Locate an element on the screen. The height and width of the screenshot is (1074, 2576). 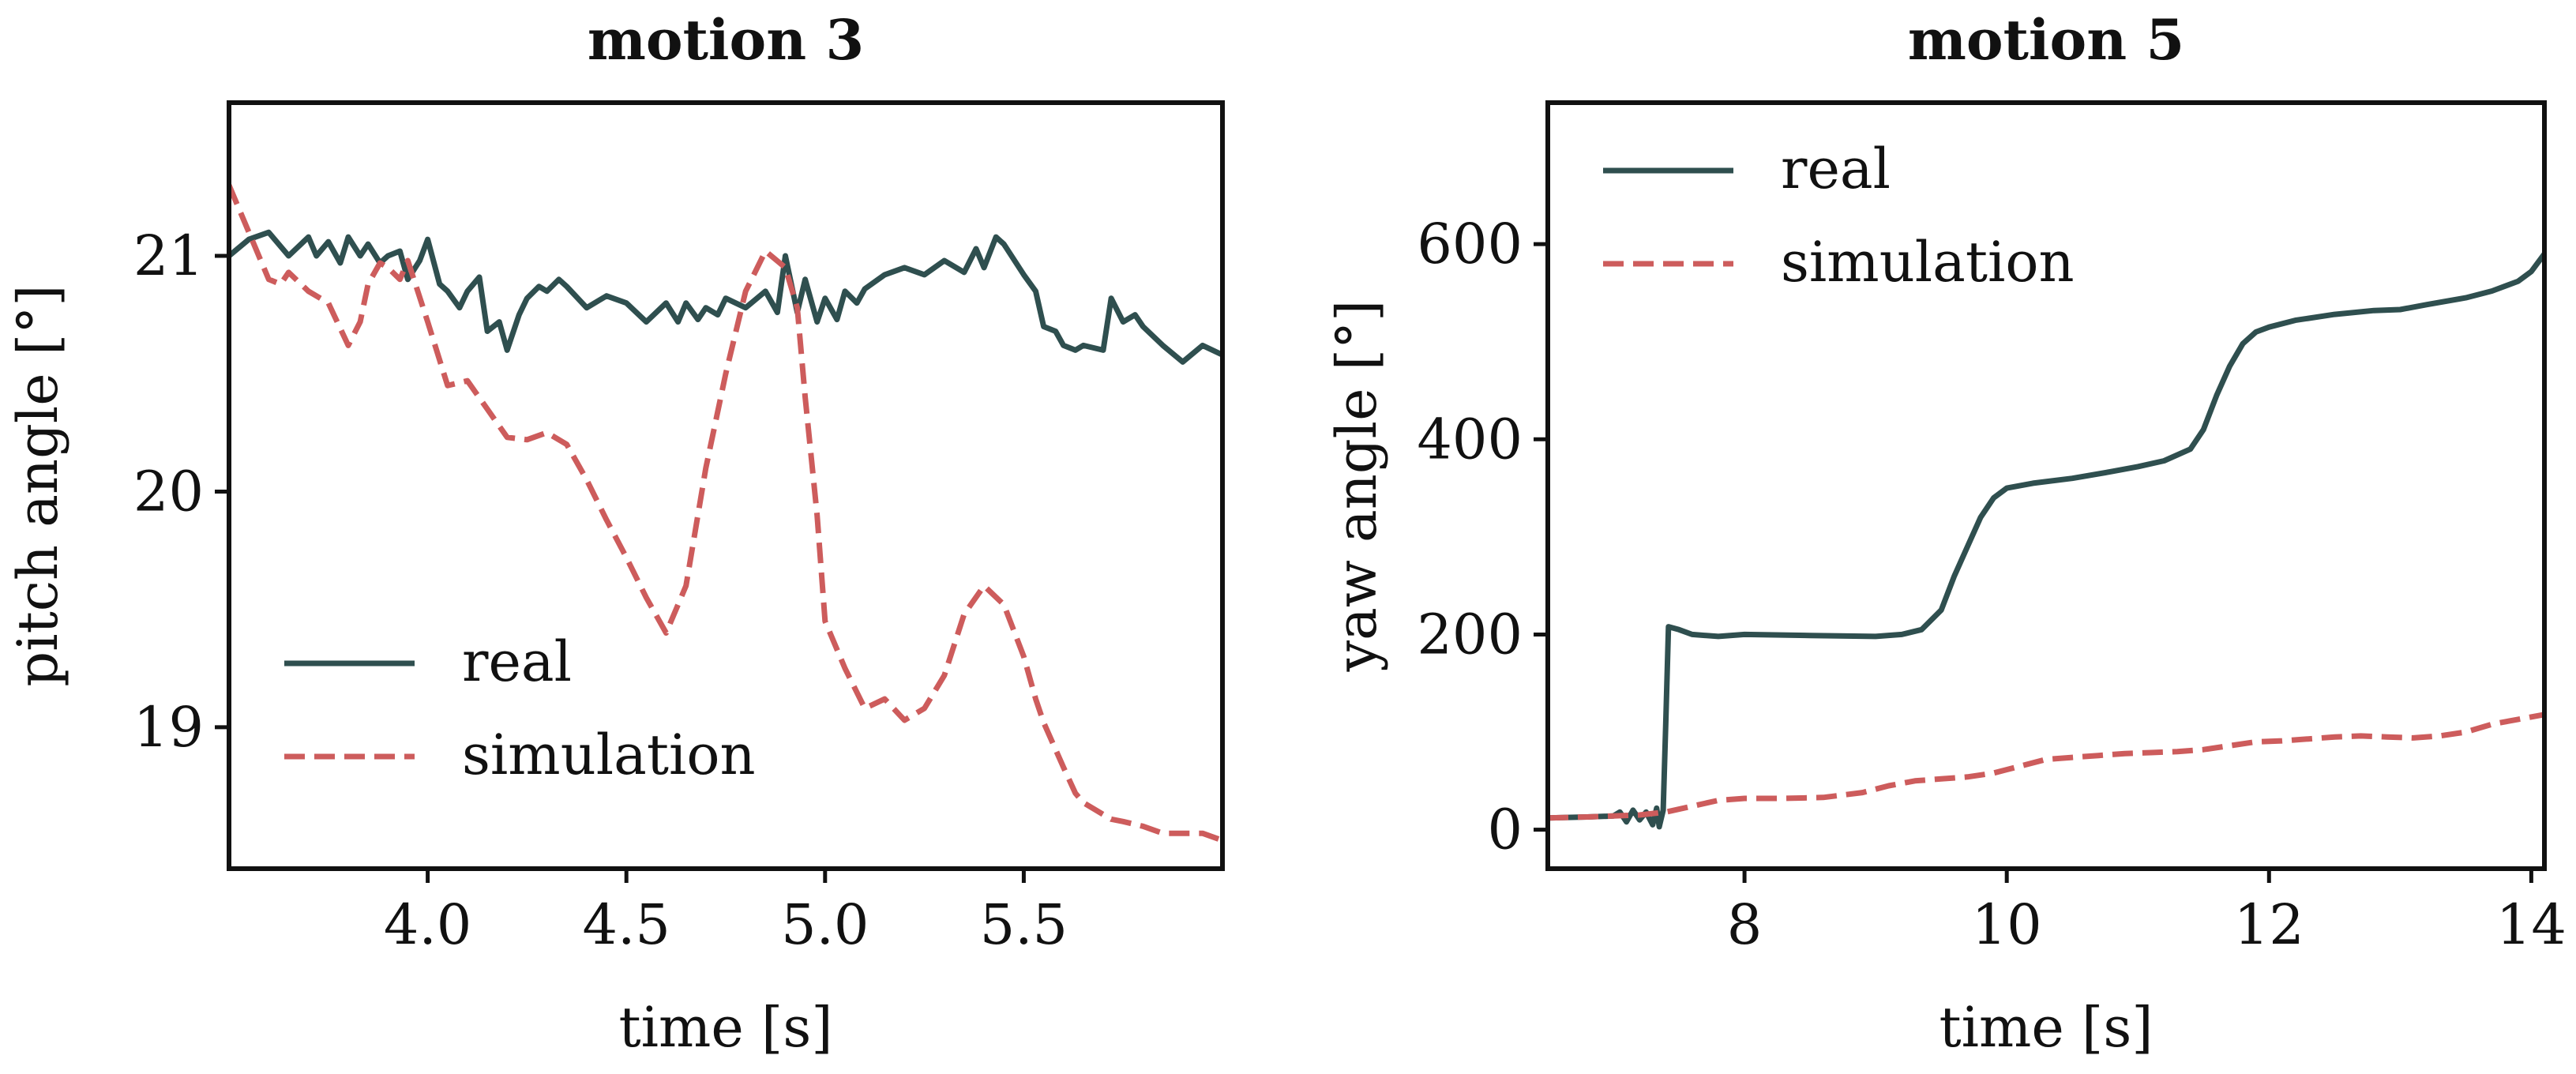
x-tick-label: 10 is located at coordinates (2007, 924).